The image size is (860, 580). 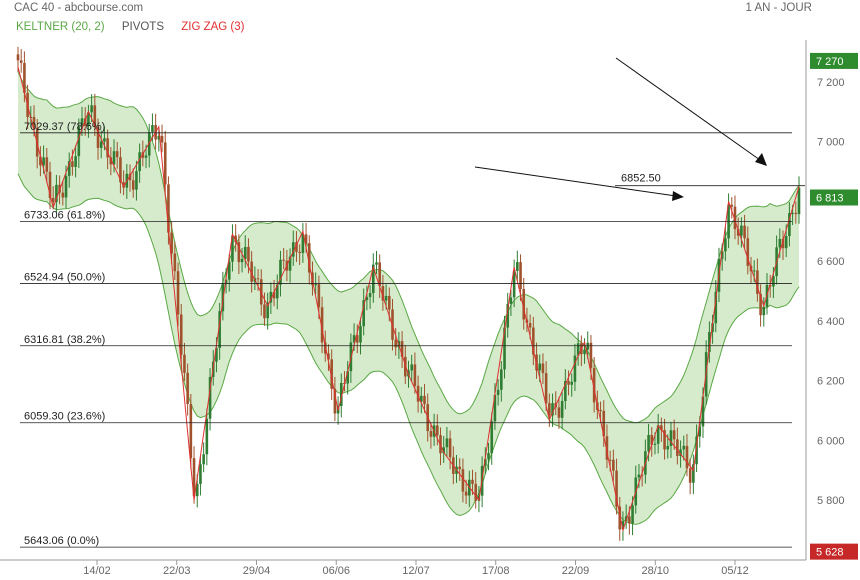 I want to click on price-badge, so click(x=834, y=60).